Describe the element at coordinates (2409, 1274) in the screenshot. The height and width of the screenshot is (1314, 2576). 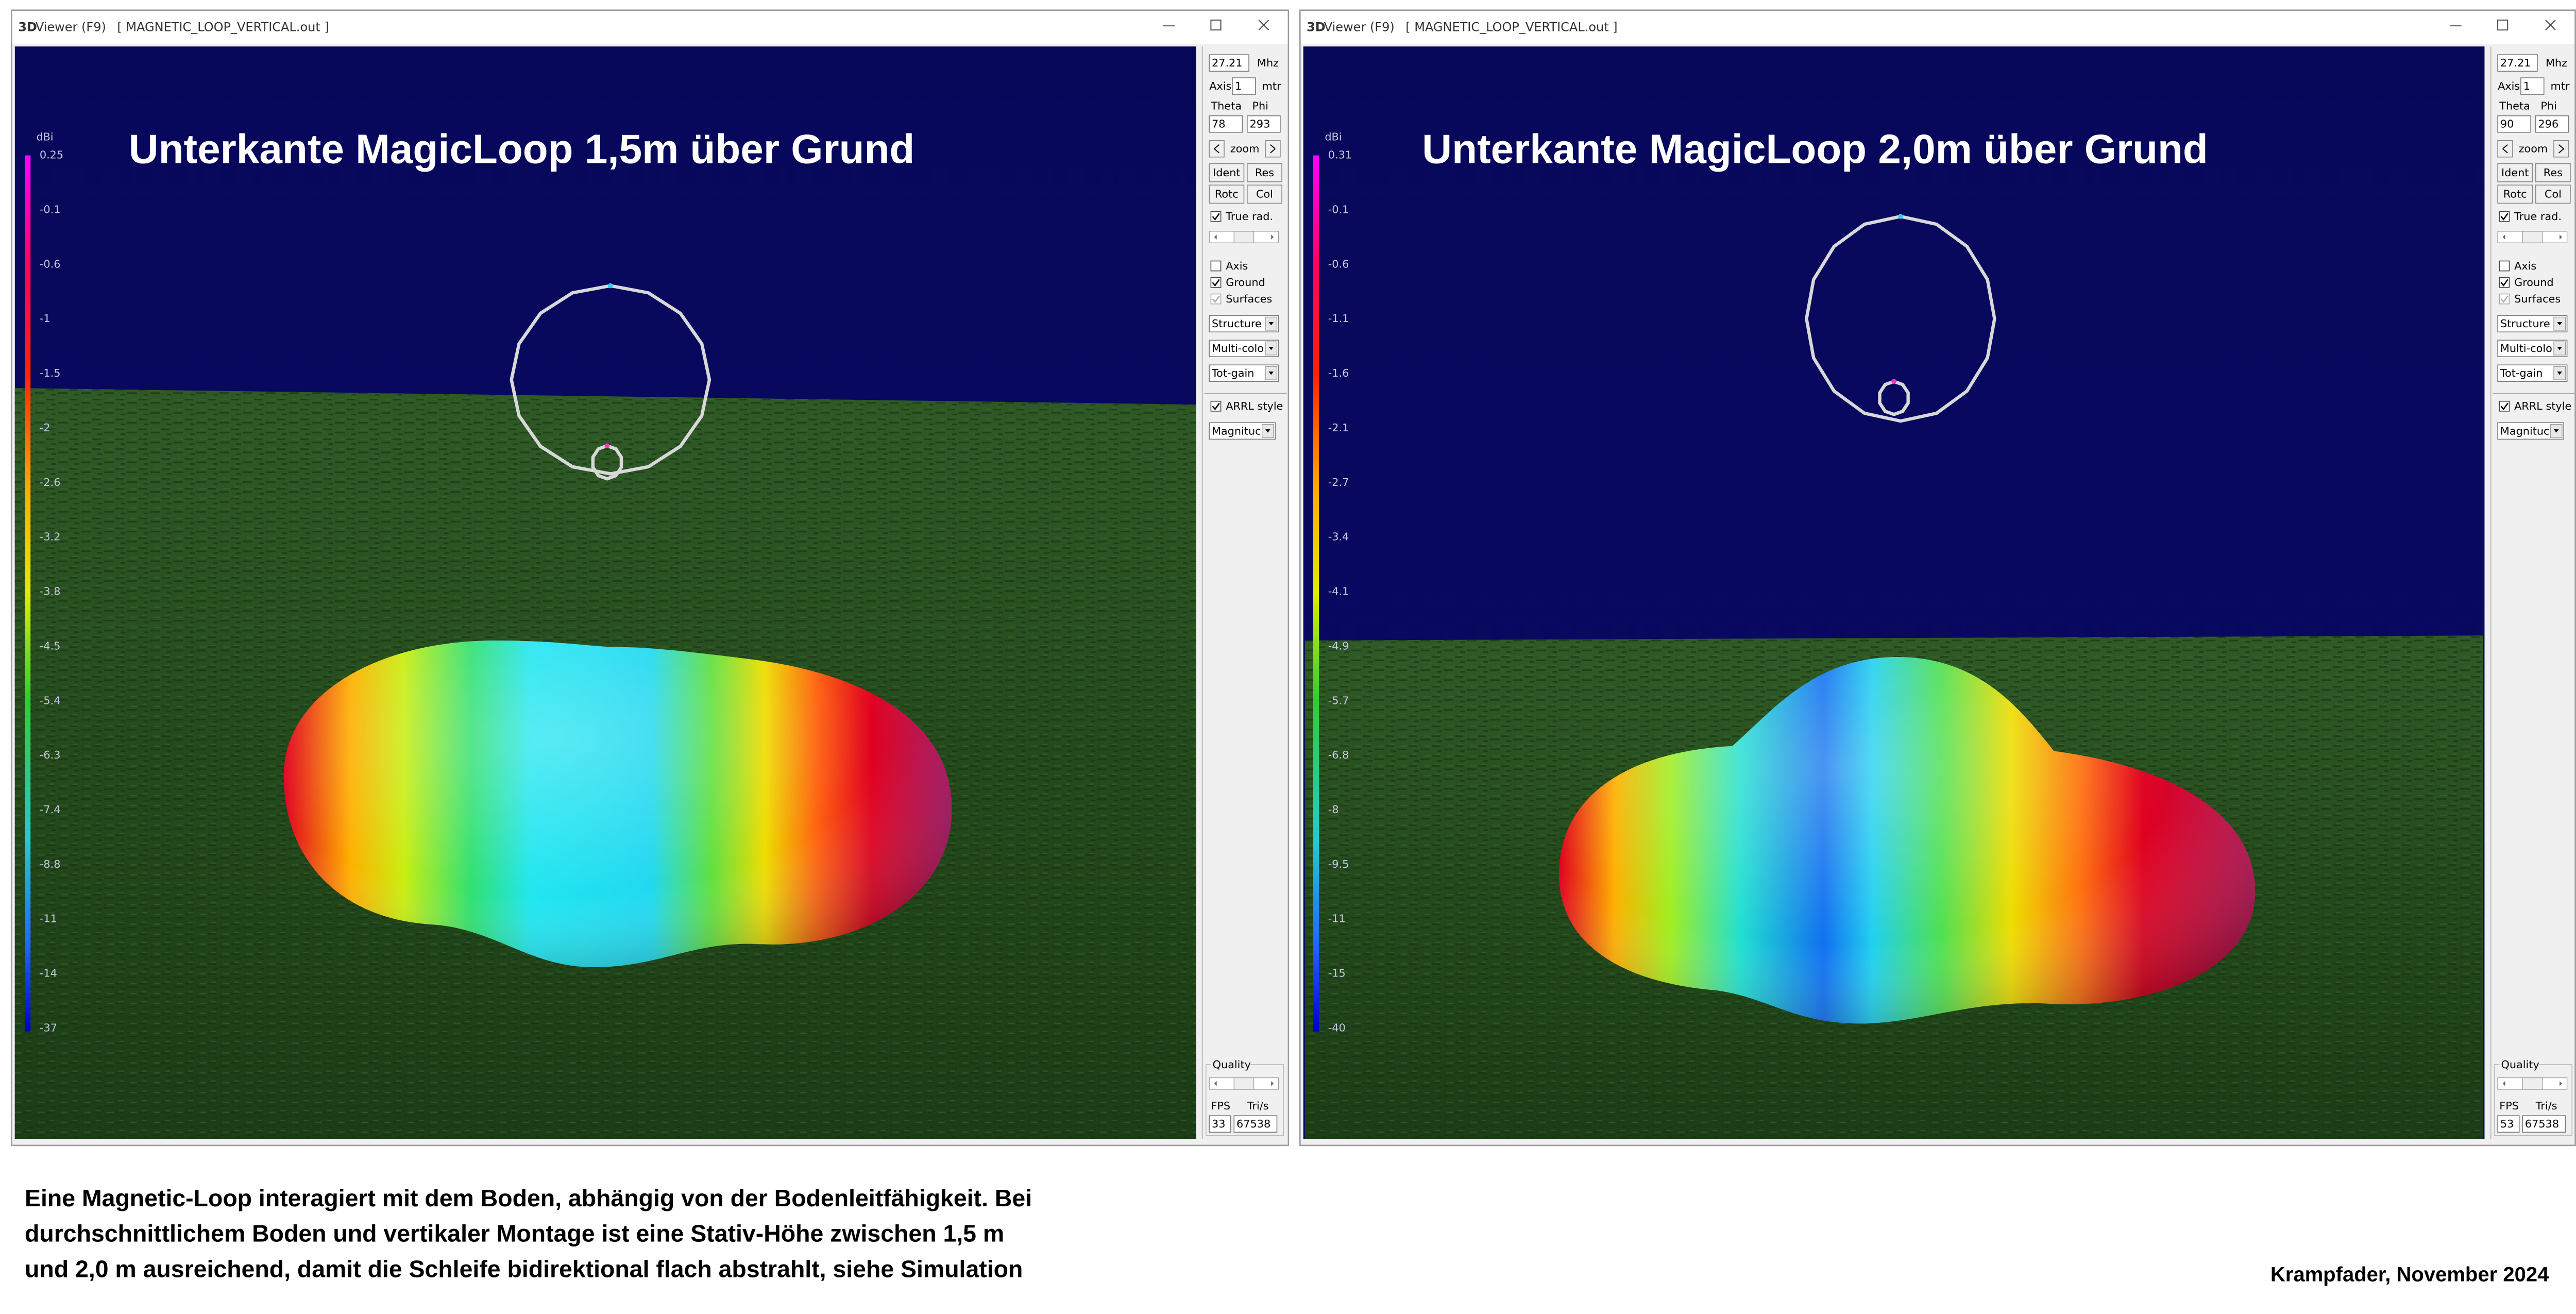
I see `credit: Krampfader, November 2024` at that location.